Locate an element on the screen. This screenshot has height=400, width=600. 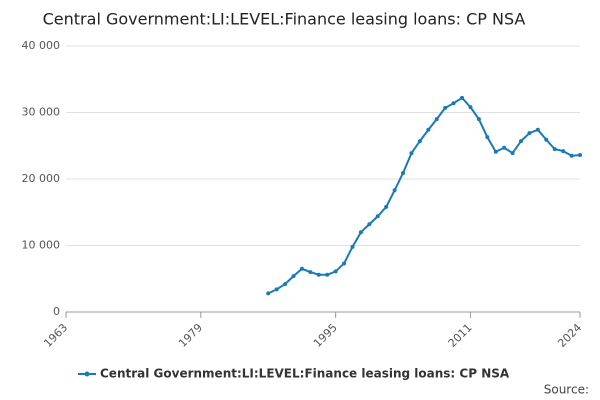
x-tick-label: 1995 is located at coordinates (325, 335).